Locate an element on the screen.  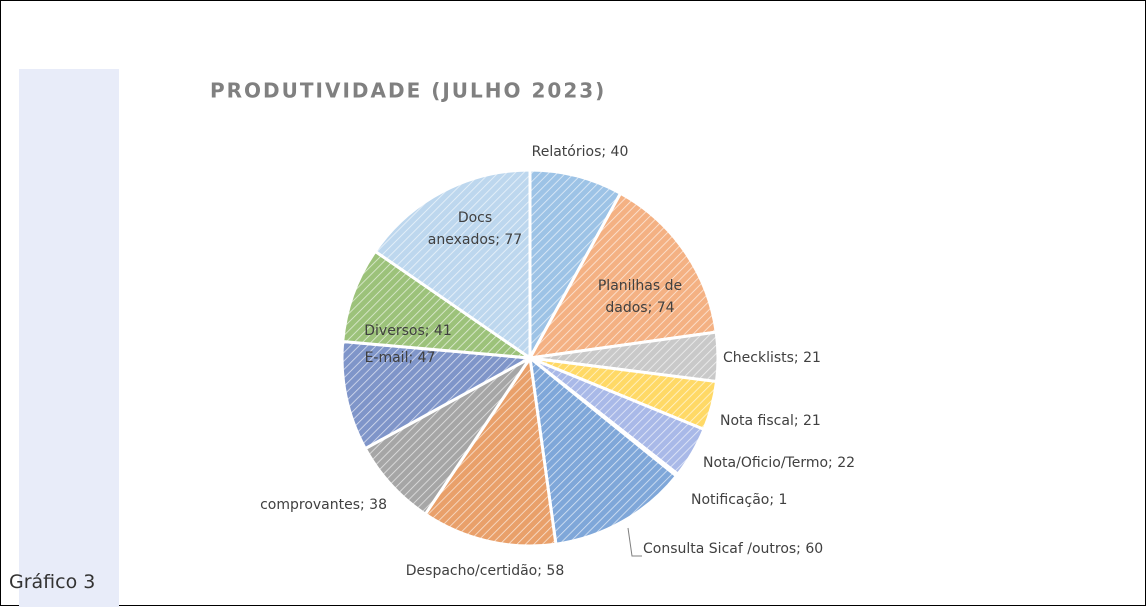
data-label: Docs anexados; 77 is located at coordinates (475, 229).